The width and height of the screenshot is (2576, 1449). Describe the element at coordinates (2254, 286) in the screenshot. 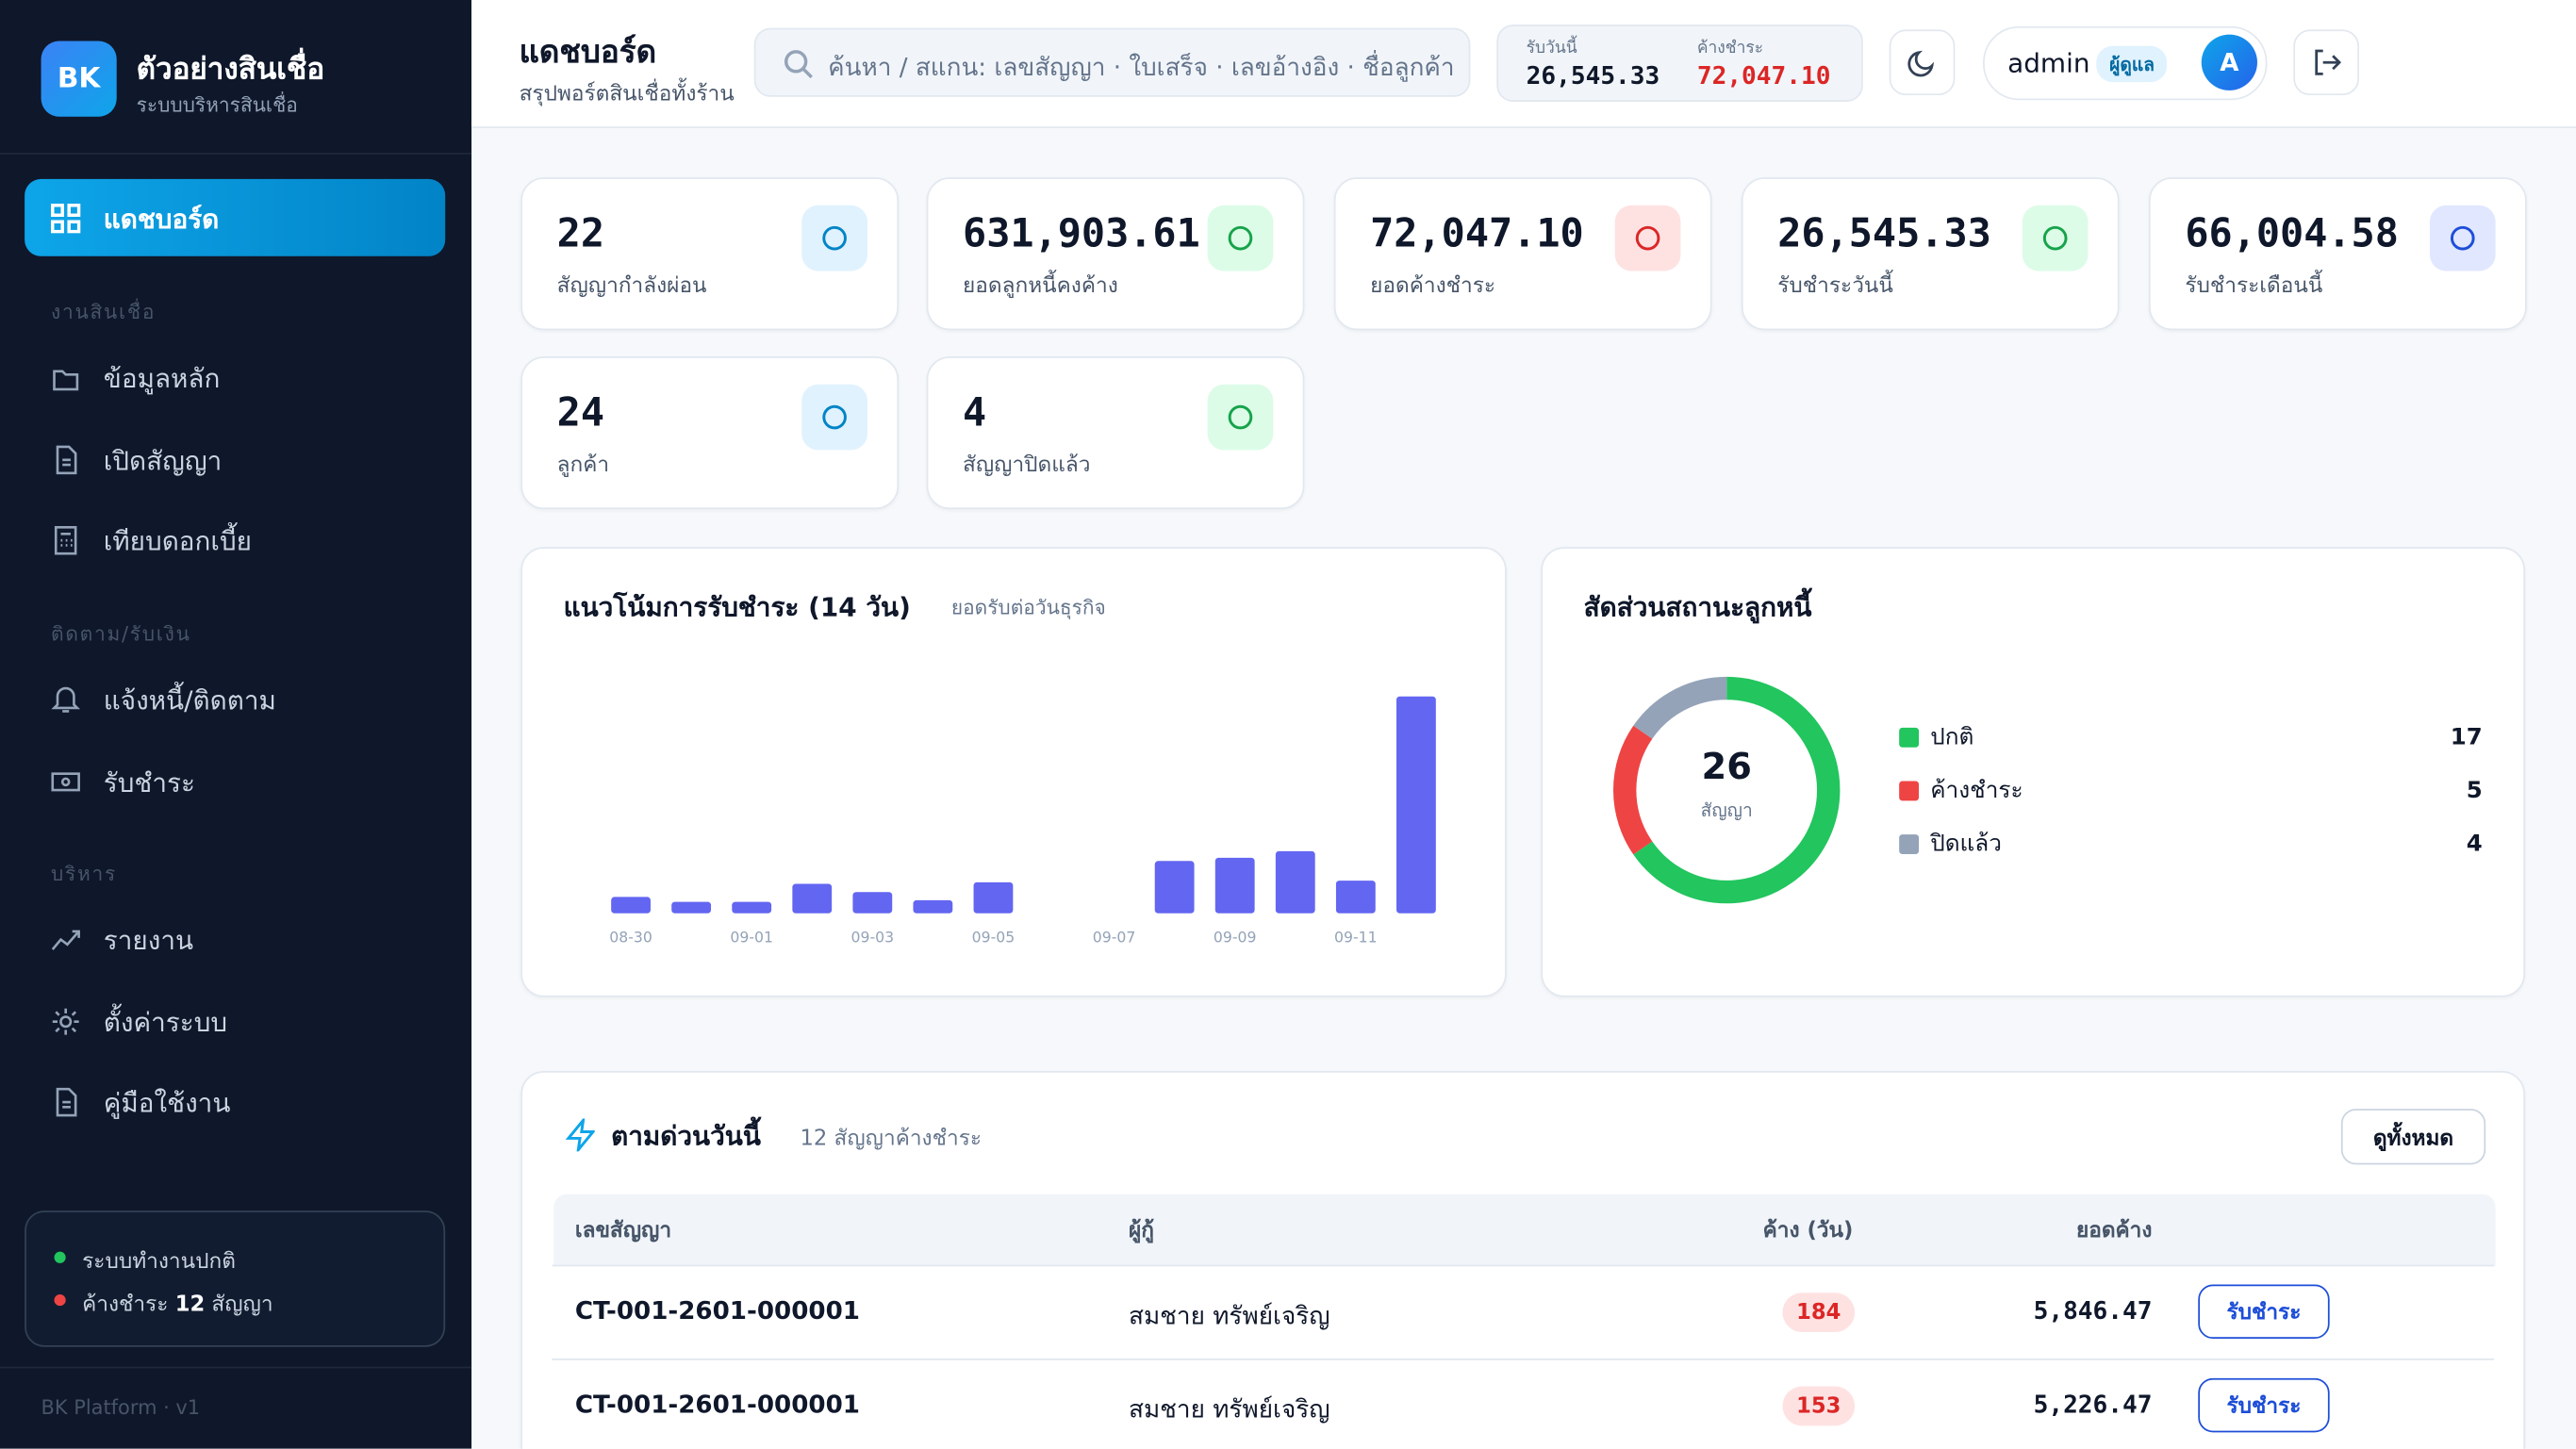

I see `kpi-label: รับชำระเดือนนี้` at that location.